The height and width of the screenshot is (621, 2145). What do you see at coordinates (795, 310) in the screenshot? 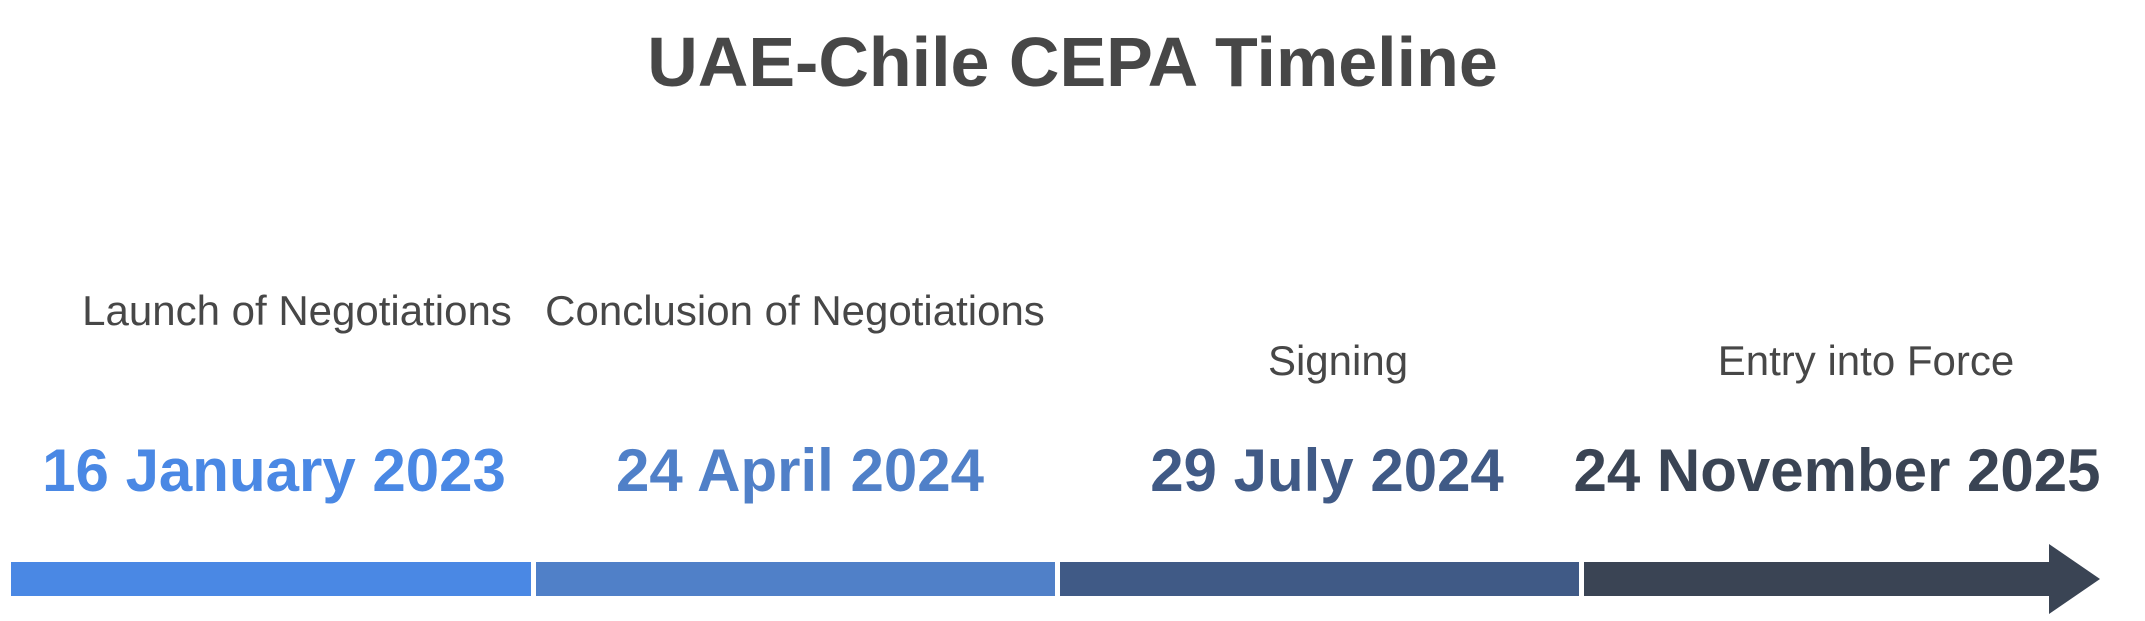
I see `milestone-label-2: Conclusion of Negotiations` at bounding box center [795, 310].